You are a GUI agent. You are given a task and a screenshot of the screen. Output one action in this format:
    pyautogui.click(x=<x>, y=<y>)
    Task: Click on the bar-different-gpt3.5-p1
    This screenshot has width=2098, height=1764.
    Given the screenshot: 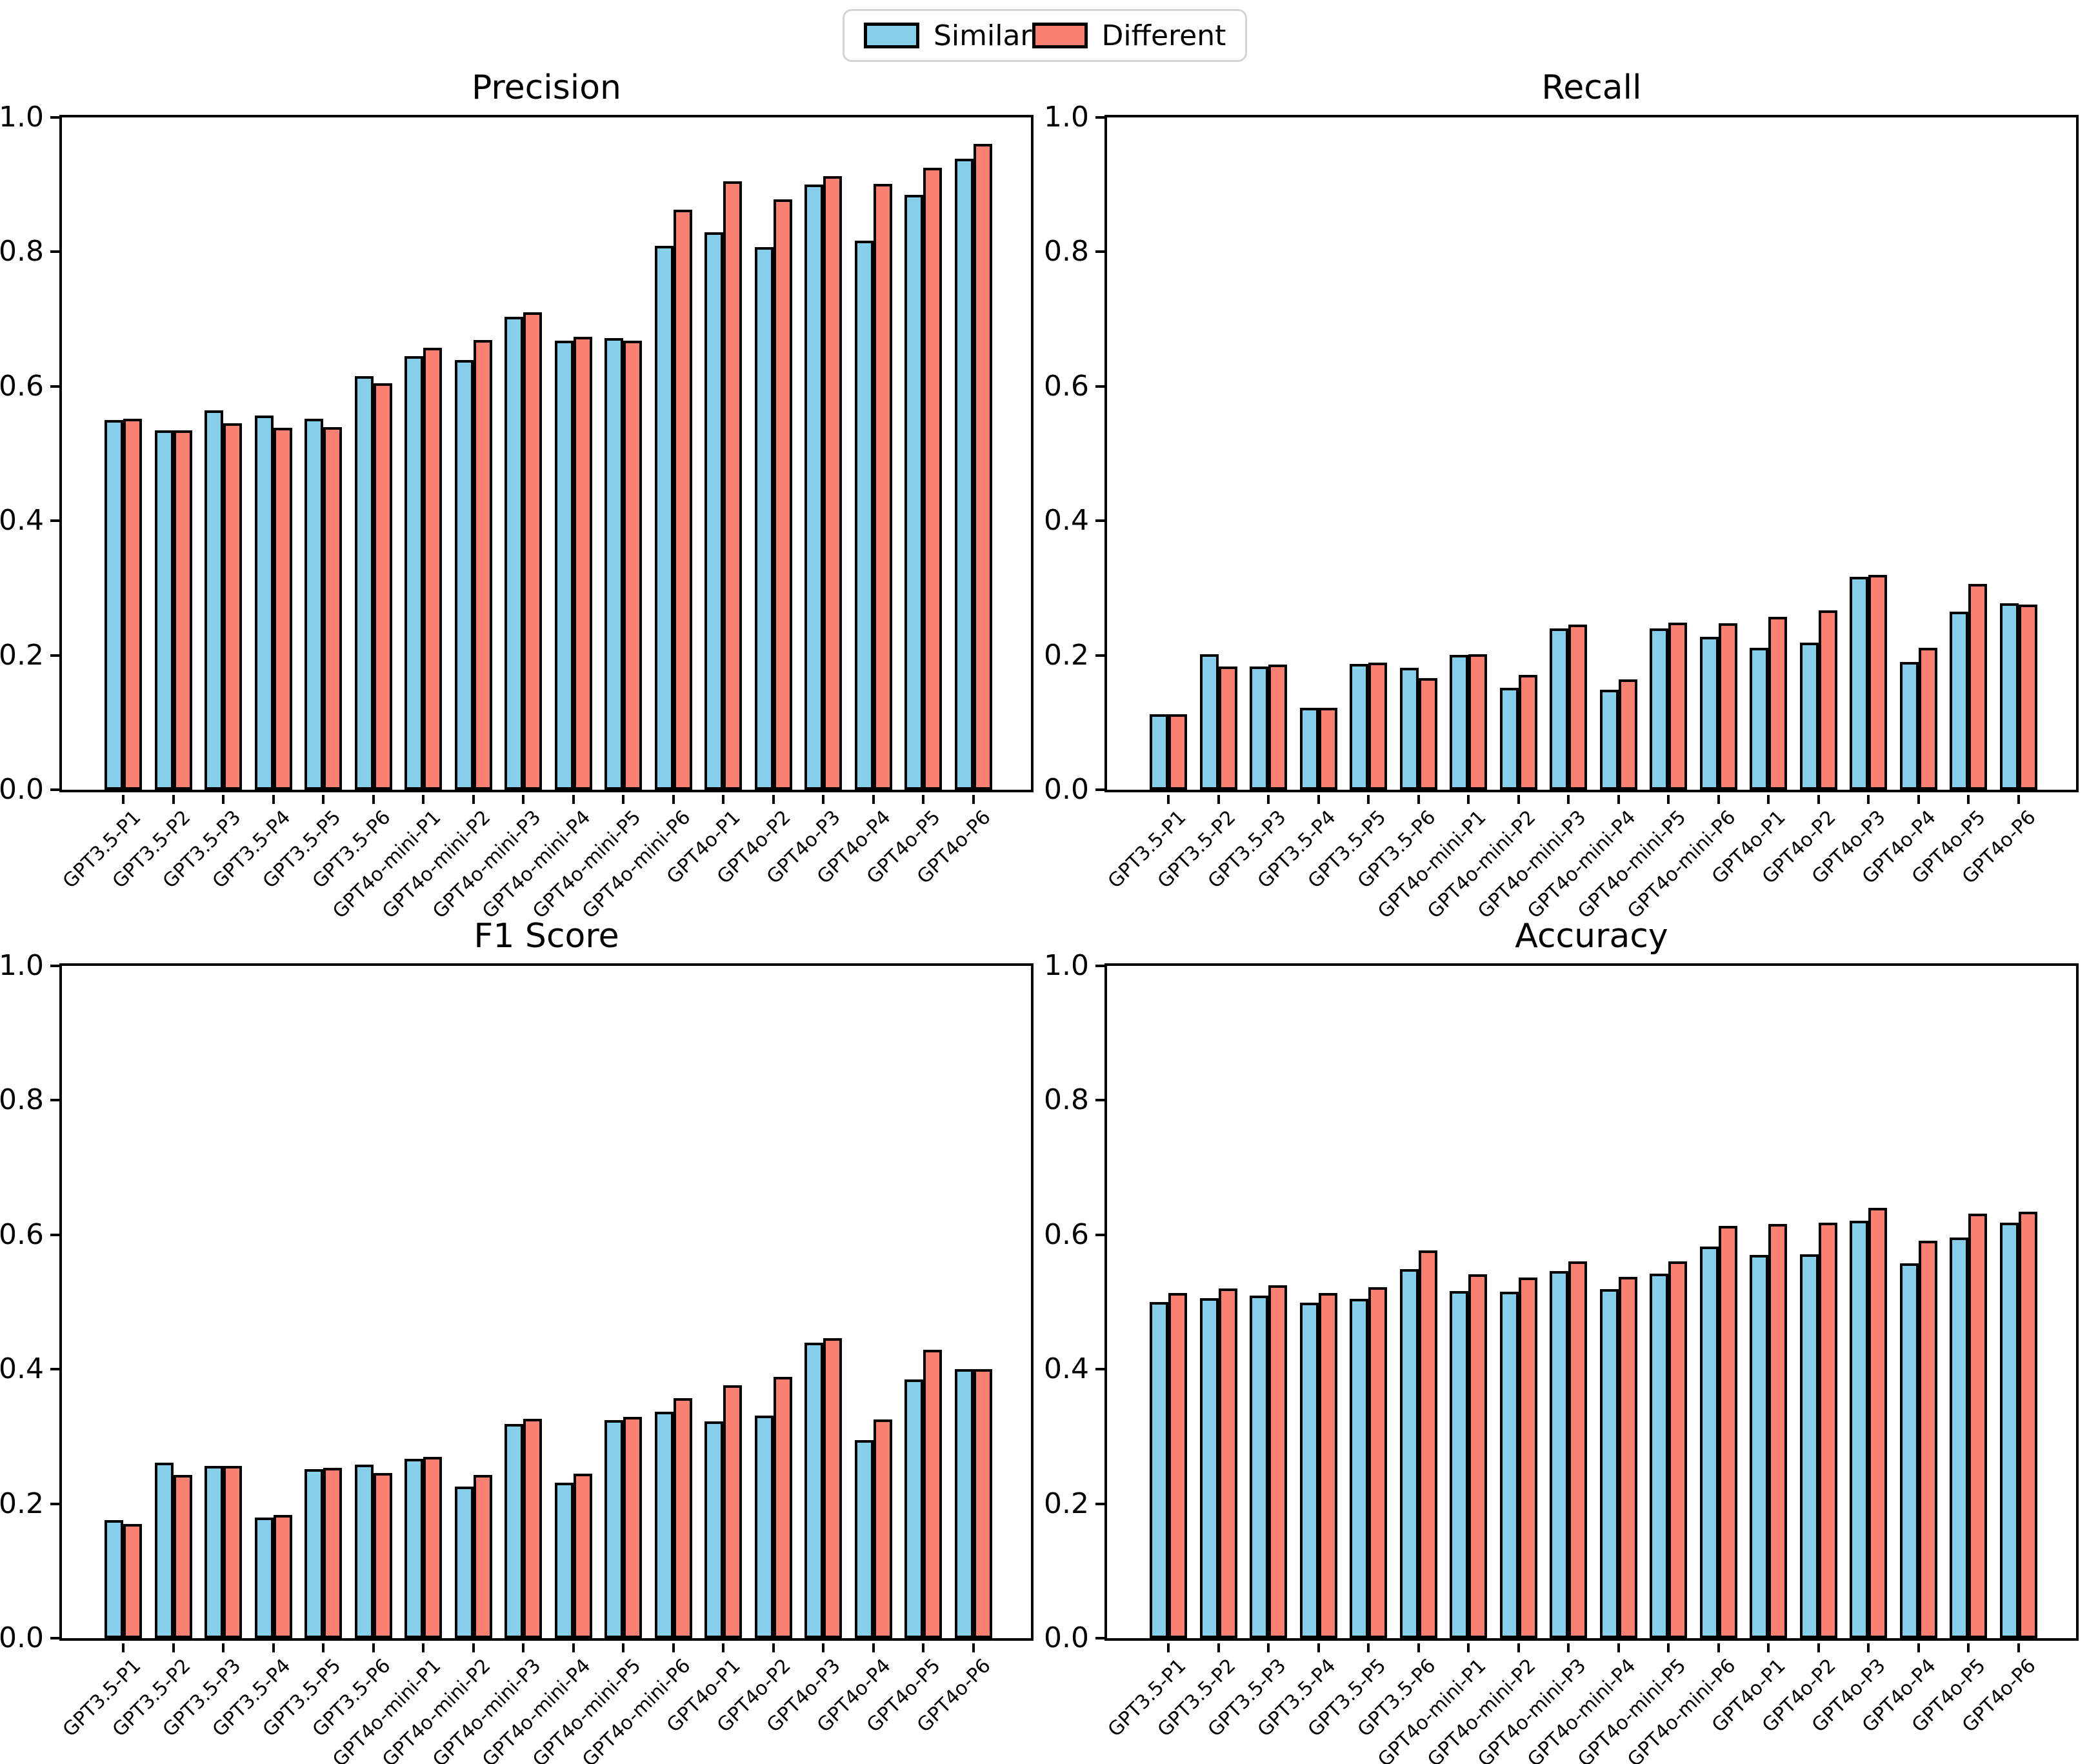 What is the action you would take?
    pyautogui.click(x=132, y=604)
    